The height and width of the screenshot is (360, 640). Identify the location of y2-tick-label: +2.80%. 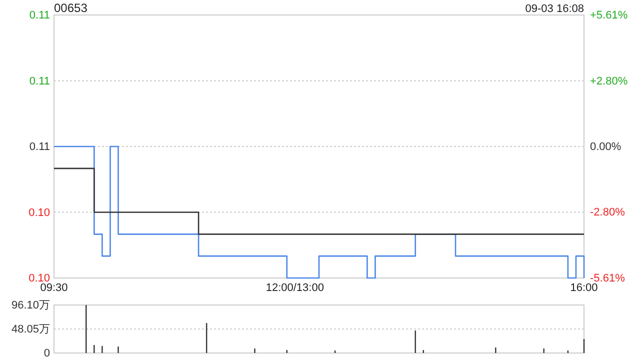
(609, 81).